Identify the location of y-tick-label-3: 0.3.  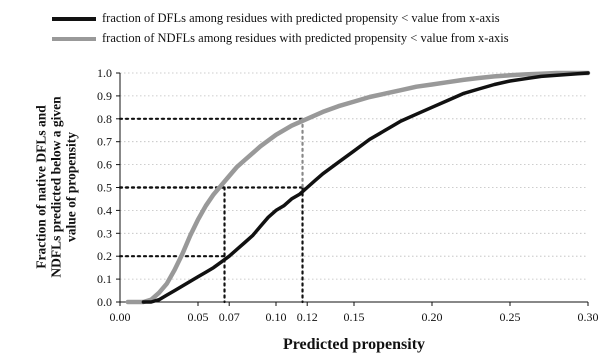
(104, 233).